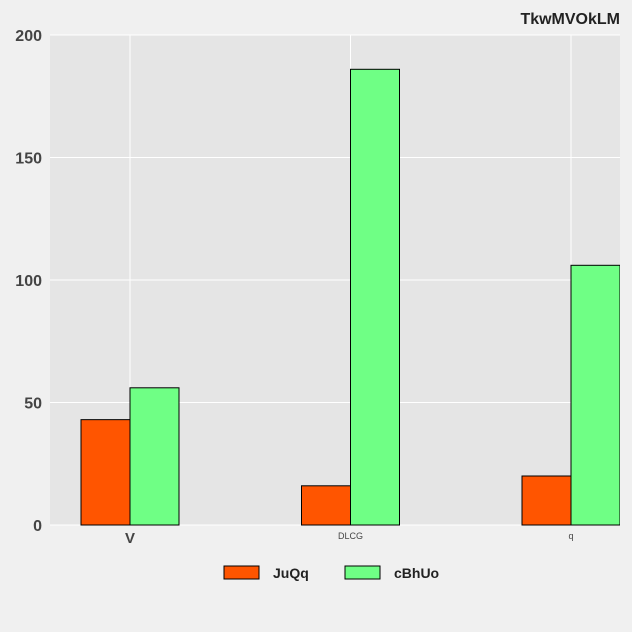 Image resolution: width=632 pixels, height=632 pixels. What do you see at coordinates (326, 505) in the screenshot?
I see `bar-JuQq-DLCG` at bounding box center [326, 505].